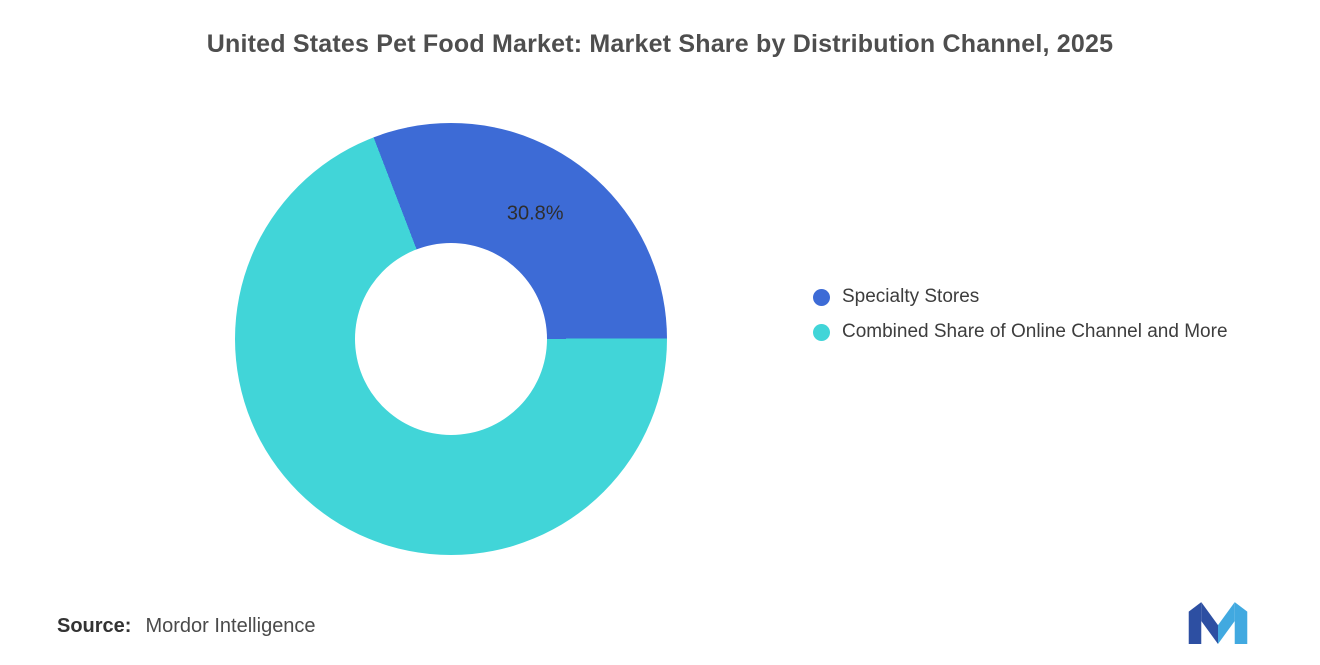  I want to click on source-line: Source: Mordor Intelligence, so click(186, 626).